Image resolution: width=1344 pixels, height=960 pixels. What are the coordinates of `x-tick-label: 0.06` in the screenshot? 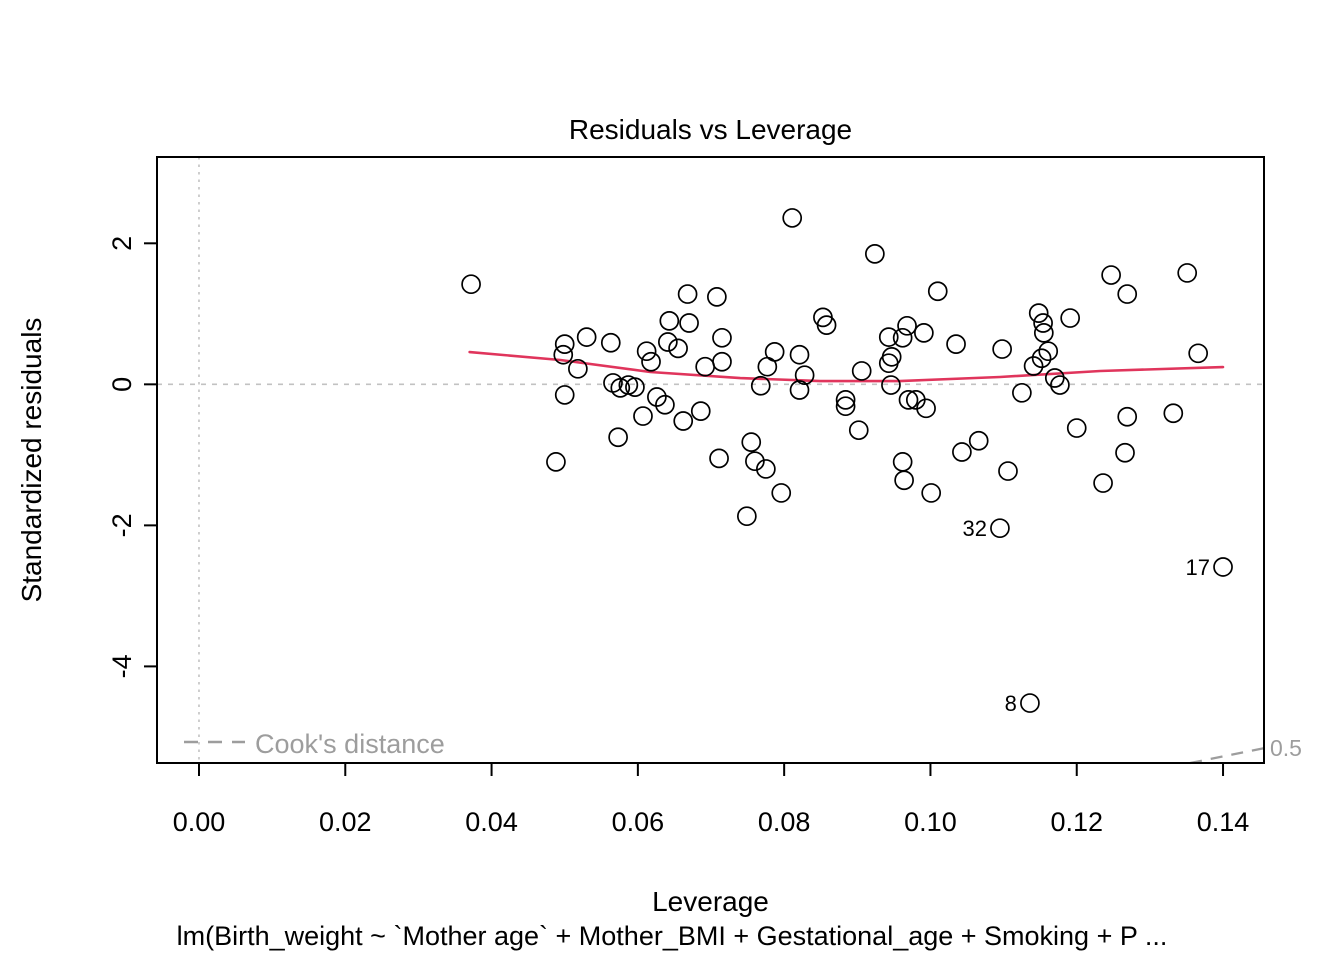 It's located at (638, 822).